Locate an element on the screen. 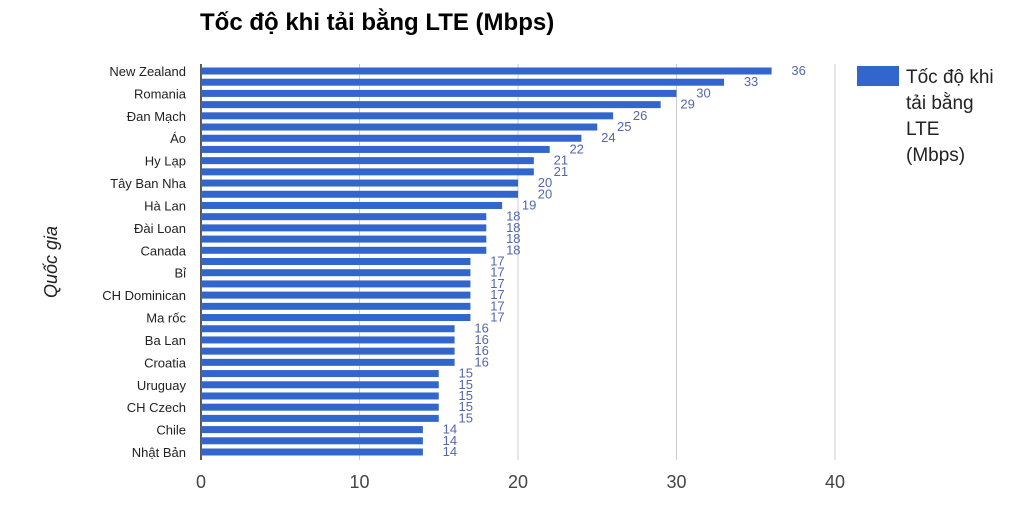 This screenshot has height=505, width=1024. y-tick-label: Áo is located at coordinates (178, 138).